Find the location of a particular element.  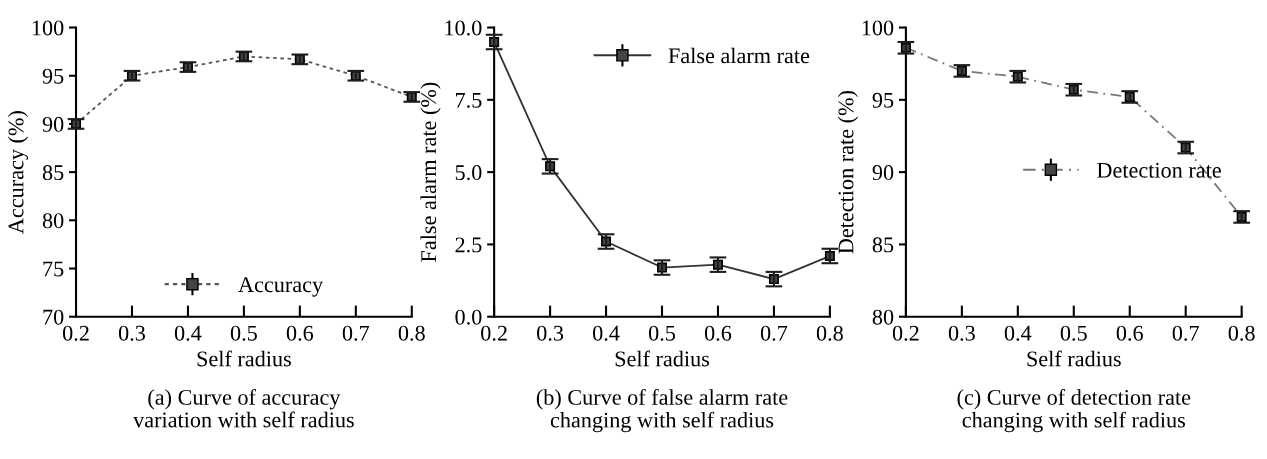

y-axis-title: False alarm rate (%) is located at coordinates (430, 172).